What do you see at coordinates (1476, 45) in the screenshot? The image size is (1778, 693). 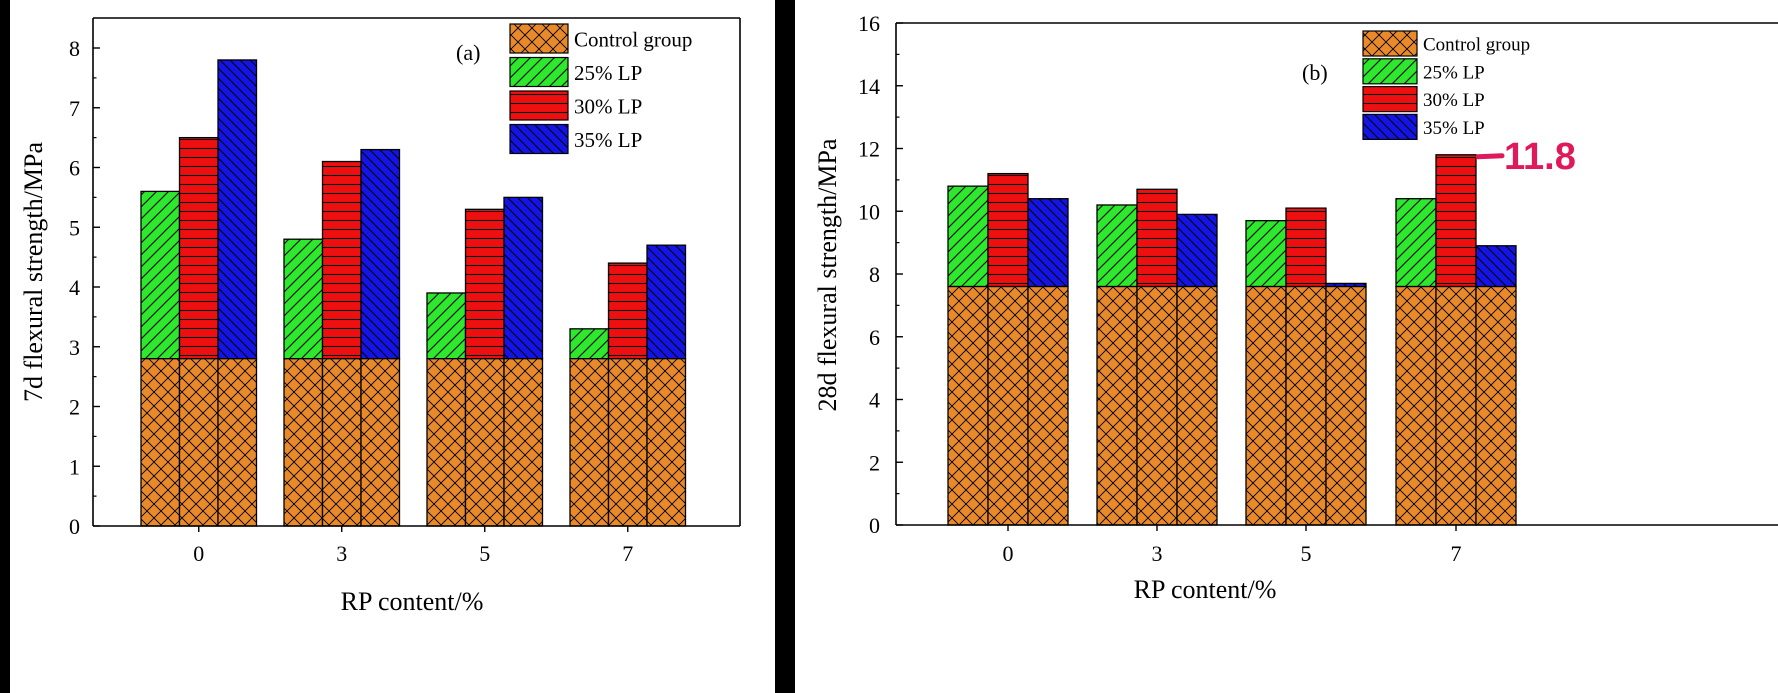 I see `panel-b-legend-label-0: Control group` at bounding box center [1476, 45].